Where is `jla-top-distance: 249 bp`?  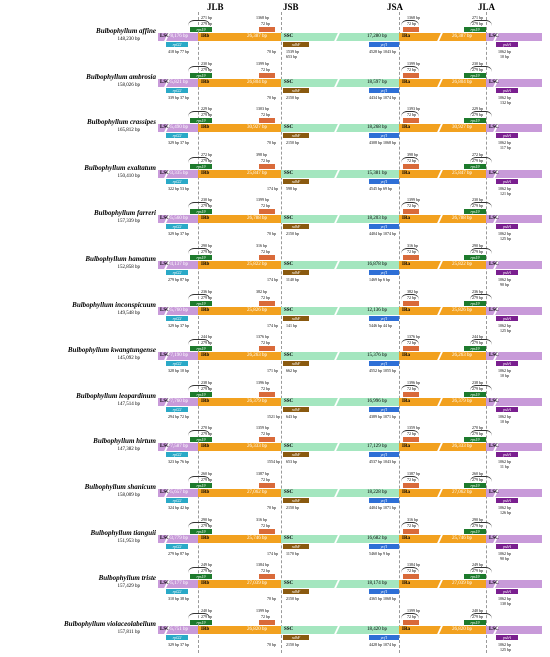
jla-top-distance: 249 bp is located at coordinates (477, 565).